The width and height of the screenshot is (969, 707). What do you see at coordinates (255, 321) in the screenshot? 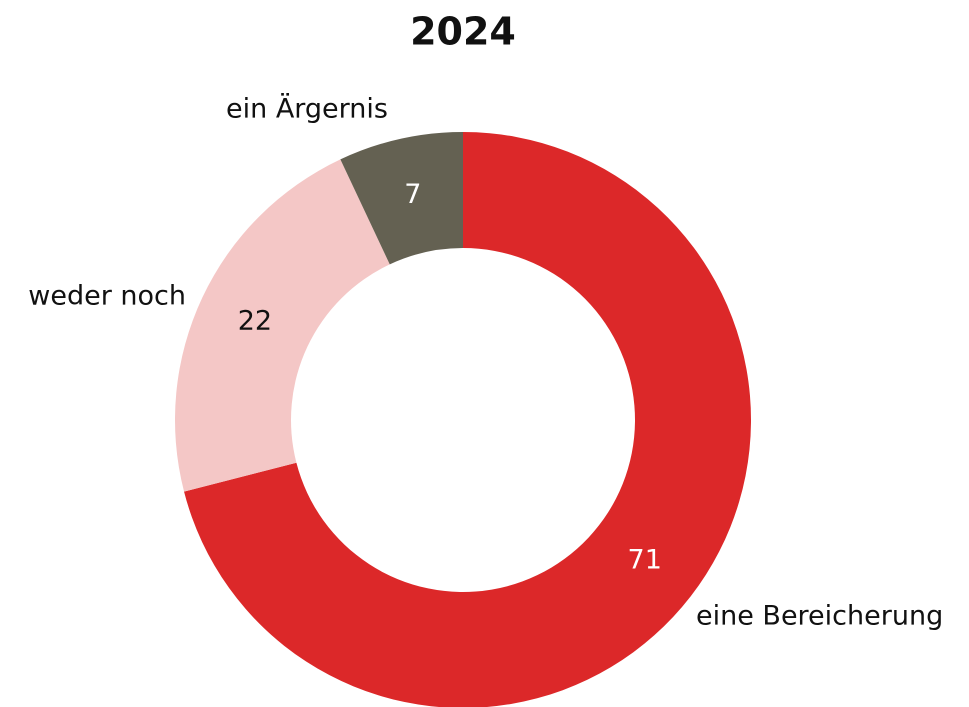
I see `value-label: 22` at bounding box center [255, 321].